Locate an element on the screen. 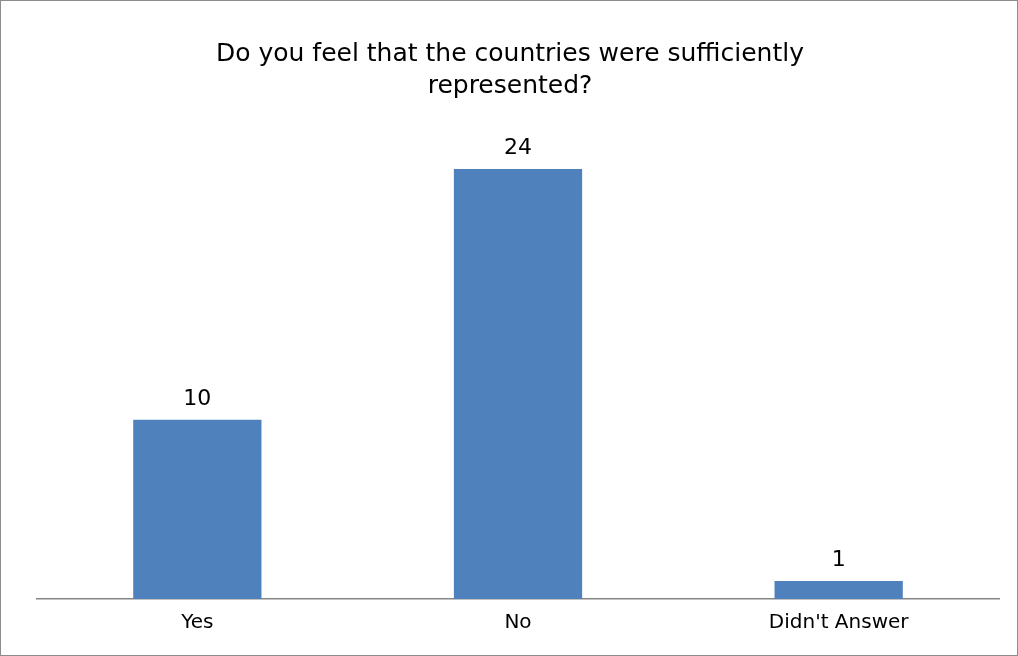 The image size is (1018, 656). x-tick-label: No is located at coordinates (518, 621).